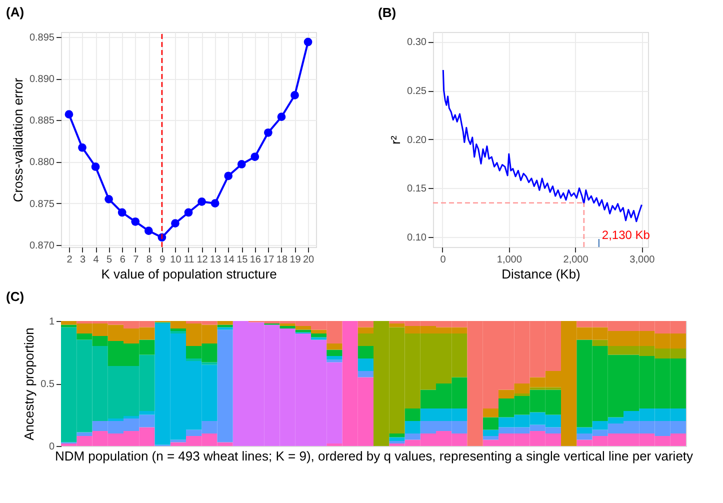 The image size is (723, 503). I want to click on x-tick-label: 3,000, so click(643, 260).